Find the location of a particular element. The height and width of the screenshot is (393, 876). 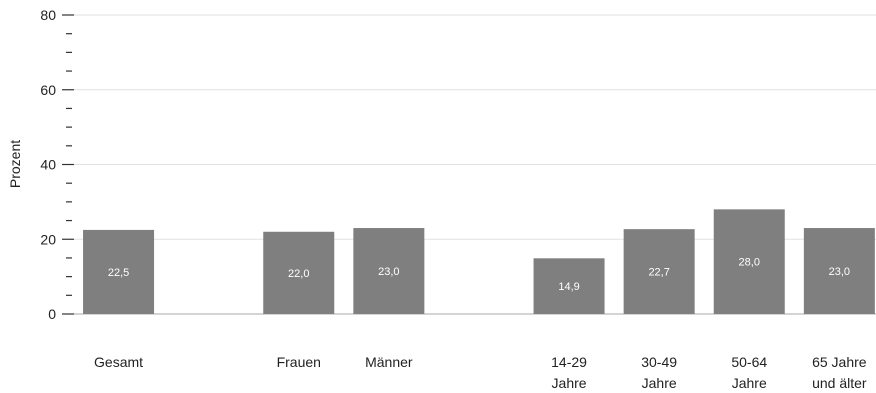

bar-value-label: 28,0 is located at coordinates (749, 263).